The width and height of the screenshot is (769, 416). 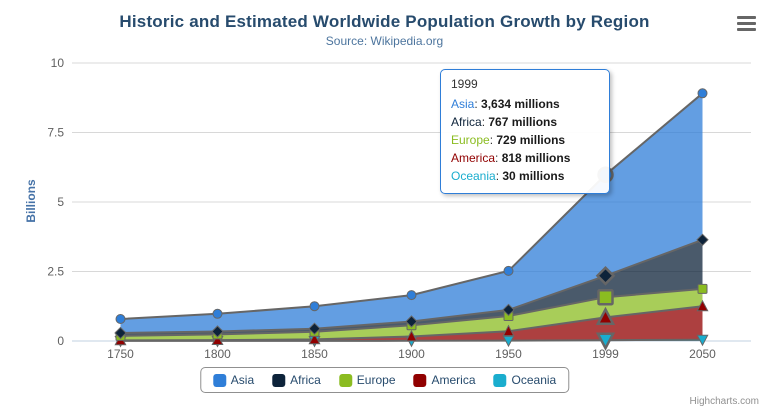 I want to click on tooltip-series-name: Oceania, so click(x=473, y=176).